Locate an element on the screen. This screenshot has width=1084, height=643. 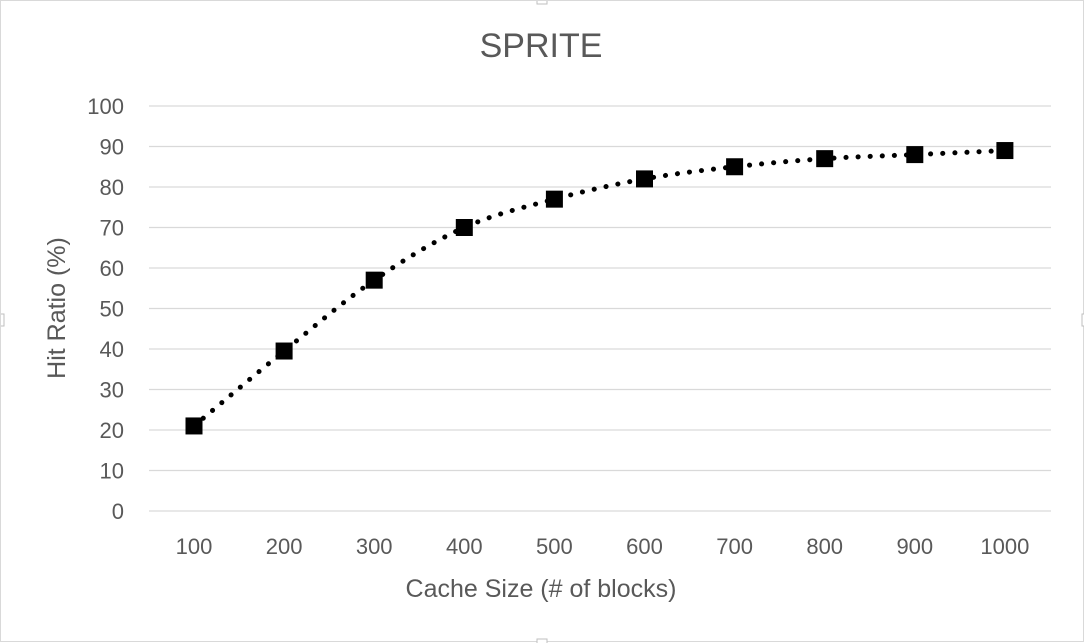
x-tick-label: 100 is located at coordinates (194, 546).